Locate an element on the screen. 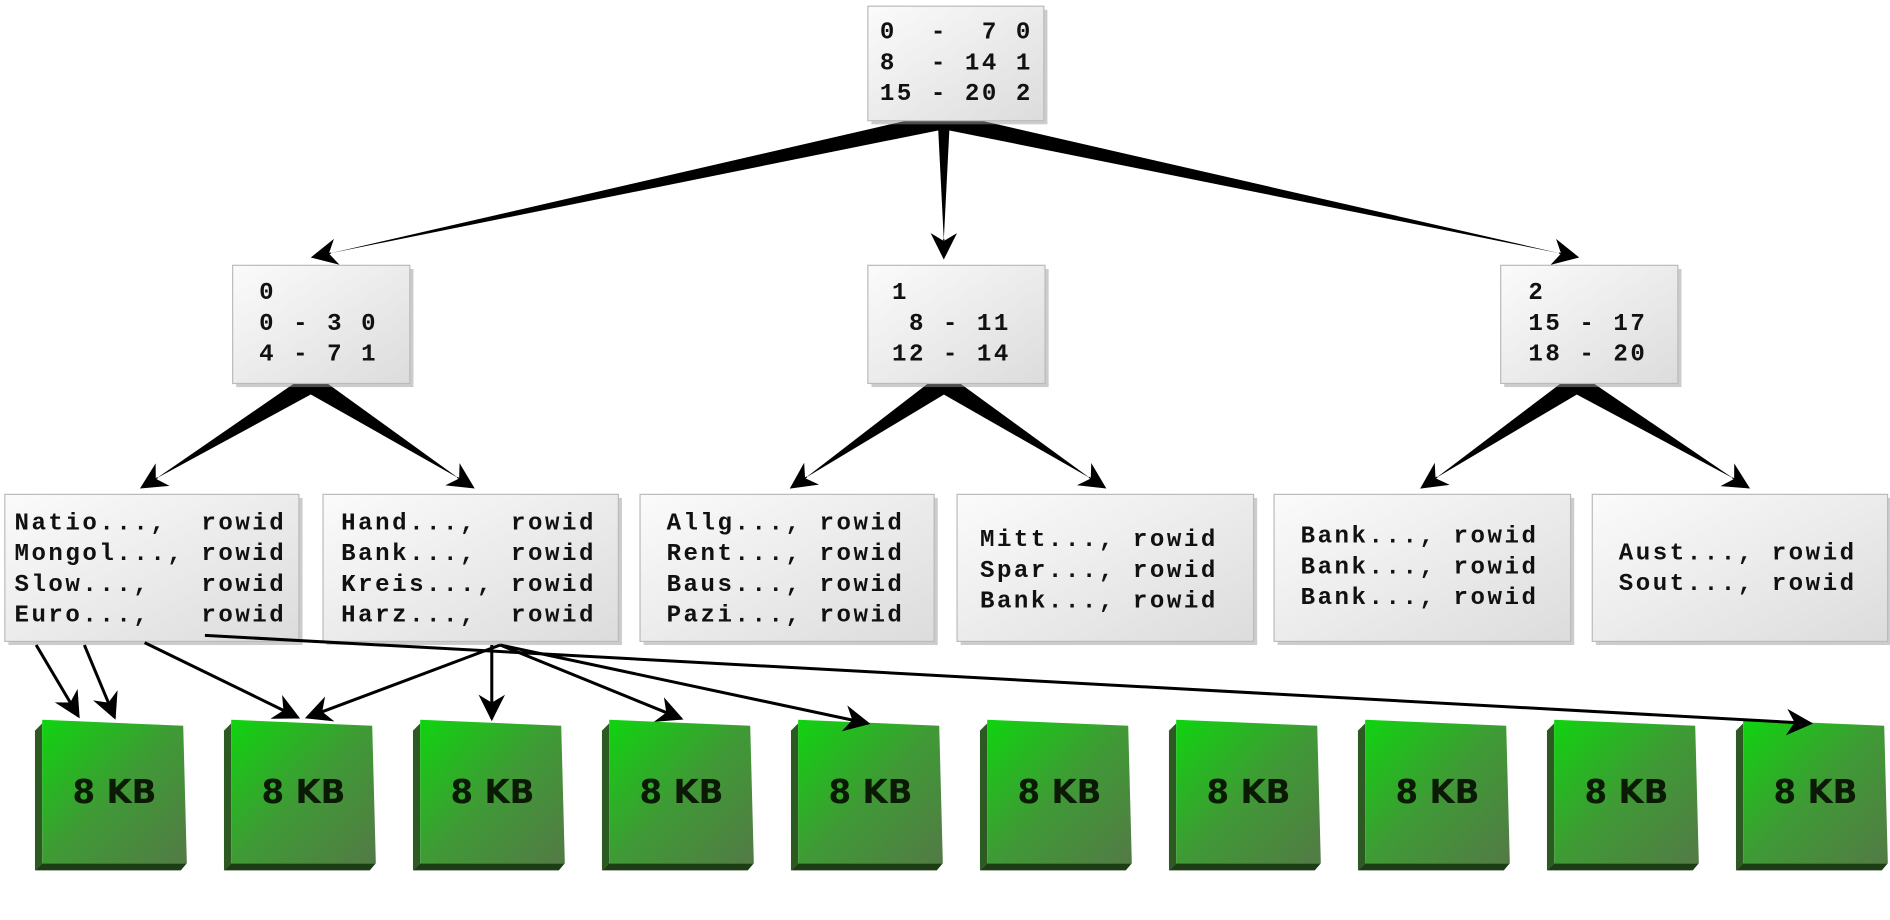 This screenshot has width=1890, height=920. node-text: 8 - 14 1 is located at coordinates (956, 63).